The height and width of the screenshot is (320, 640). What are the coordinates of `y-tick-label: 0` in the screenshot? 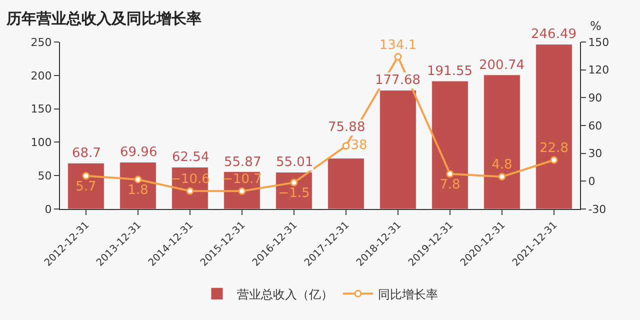 It's located at (48, 209).